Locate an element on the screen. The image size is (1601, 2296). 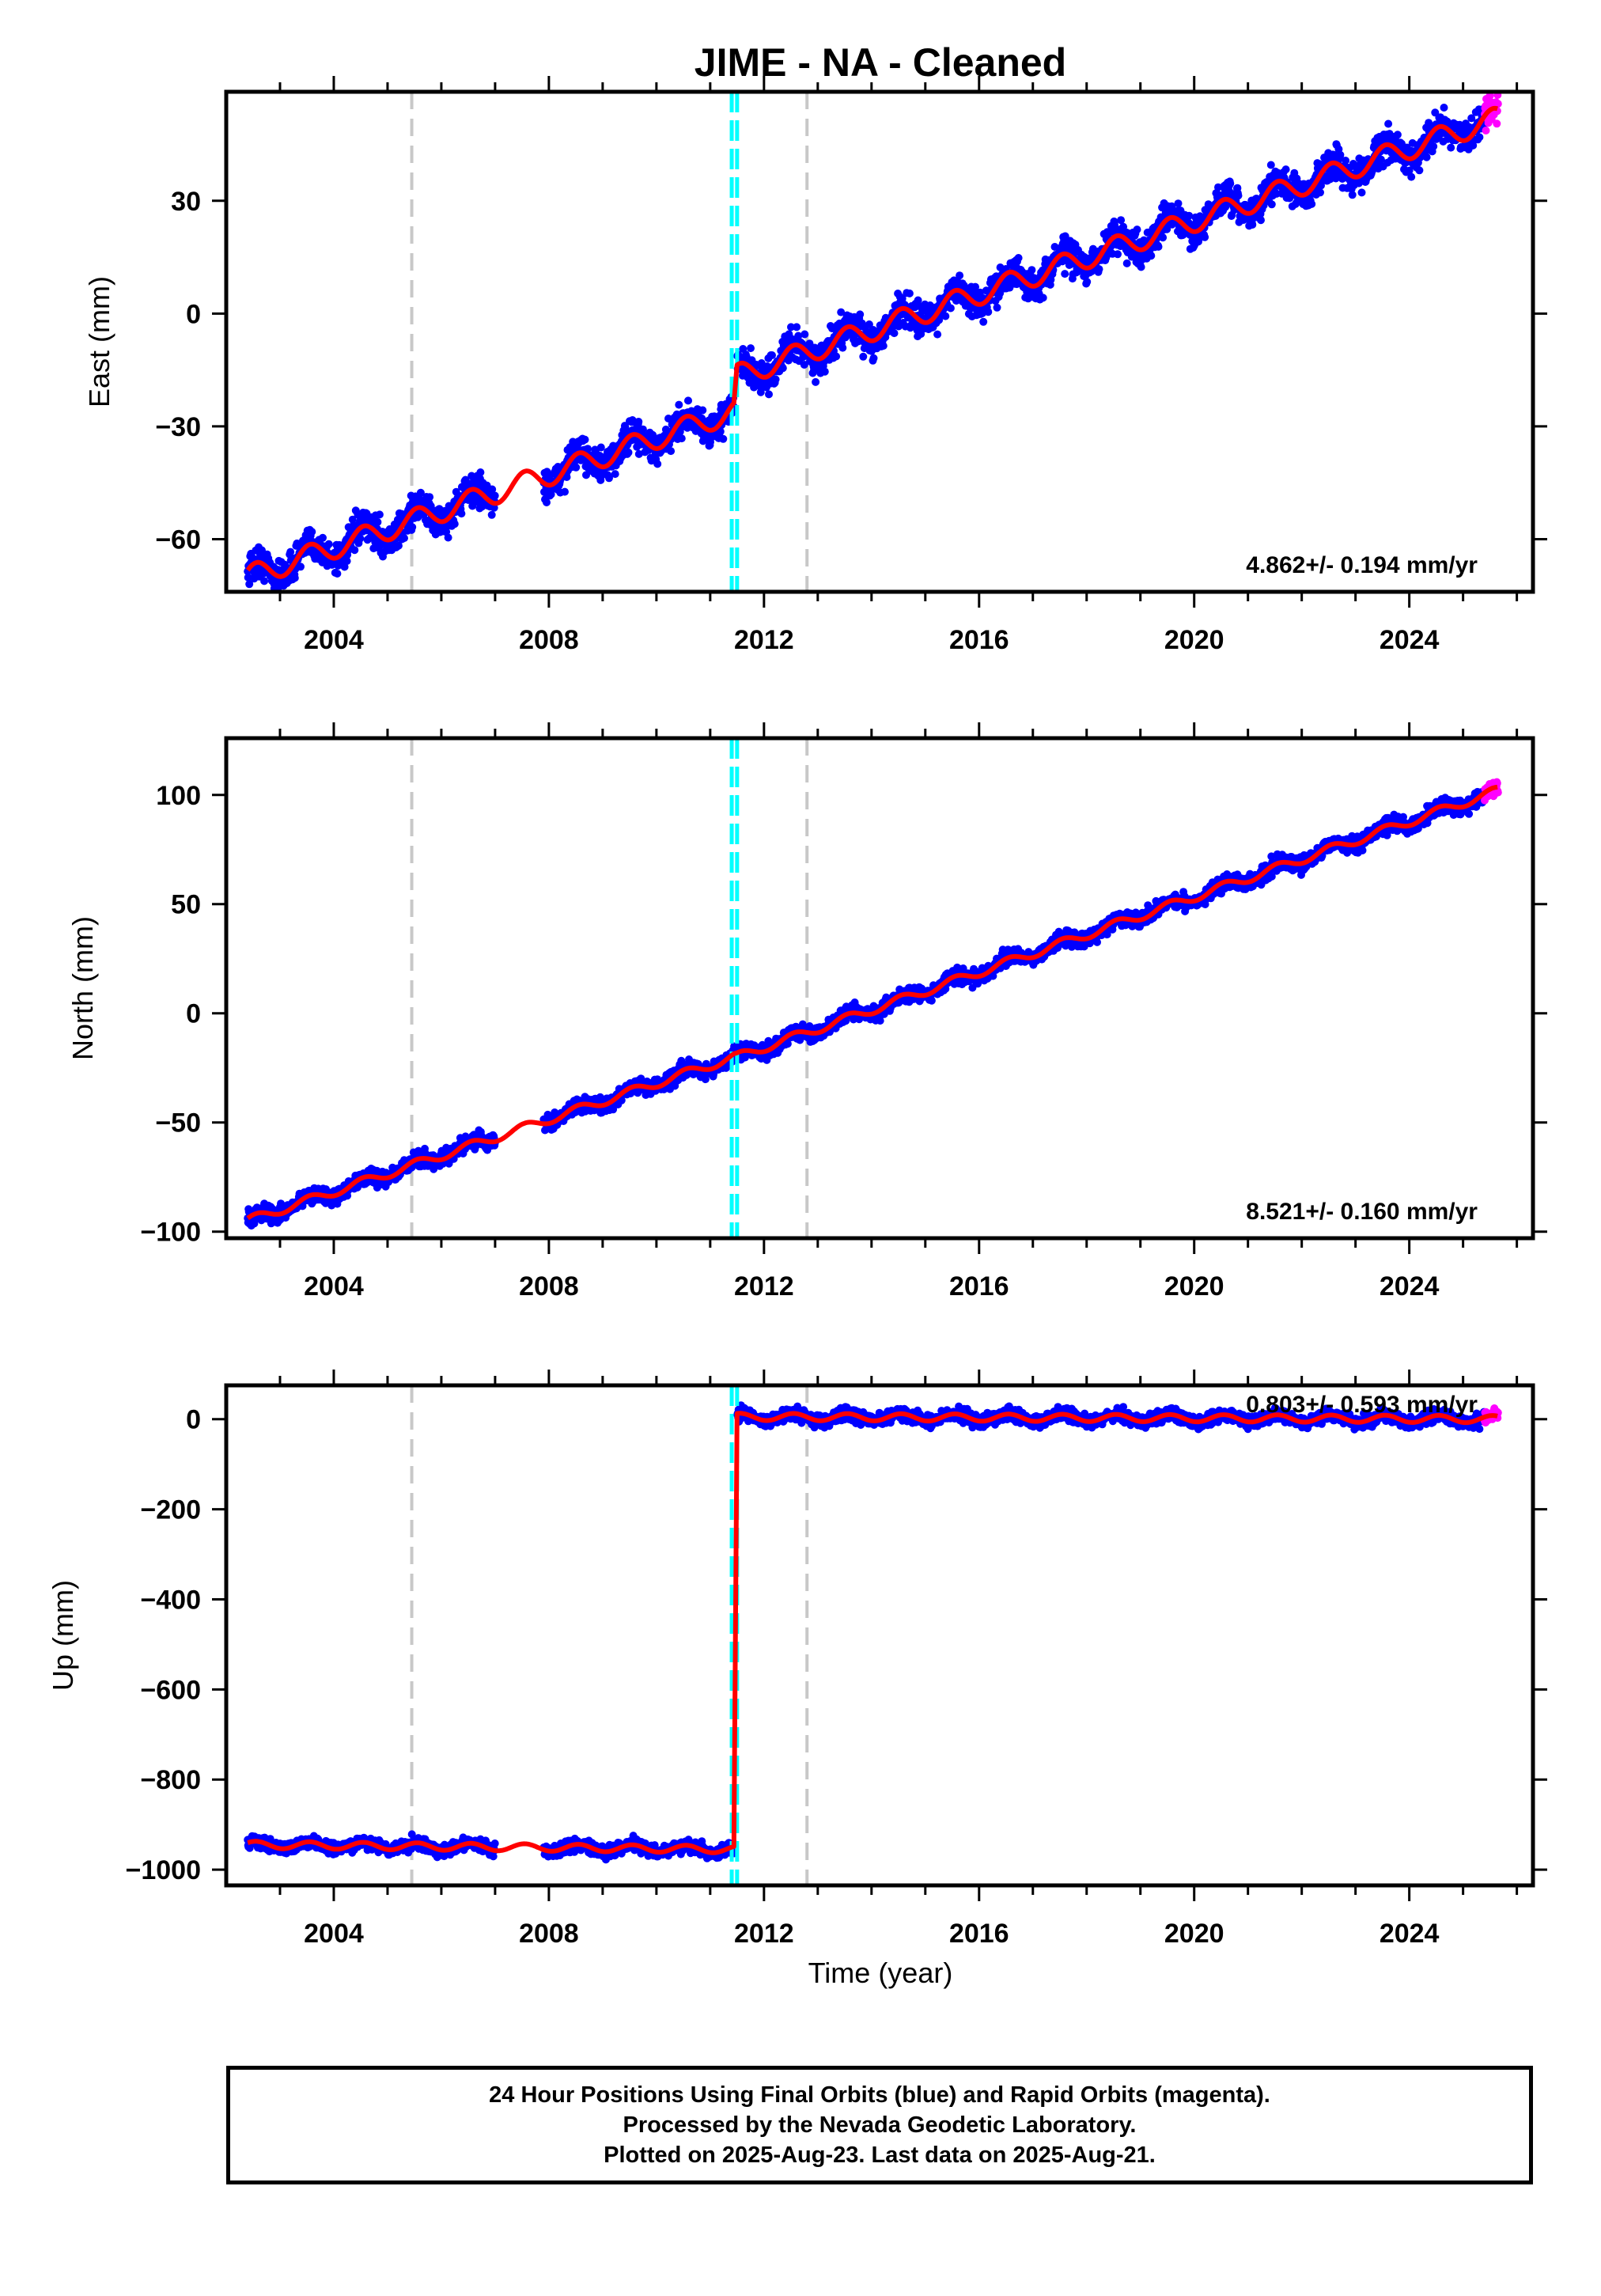
x-tick-label: 2016 is located at coordinates (979, 640).